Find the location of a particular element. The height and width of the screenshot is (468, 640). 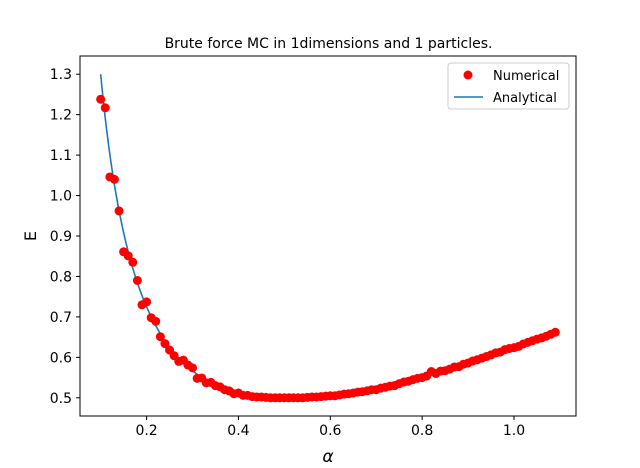

y-tick-label: 1.0 is located at coordinates (61, 197).